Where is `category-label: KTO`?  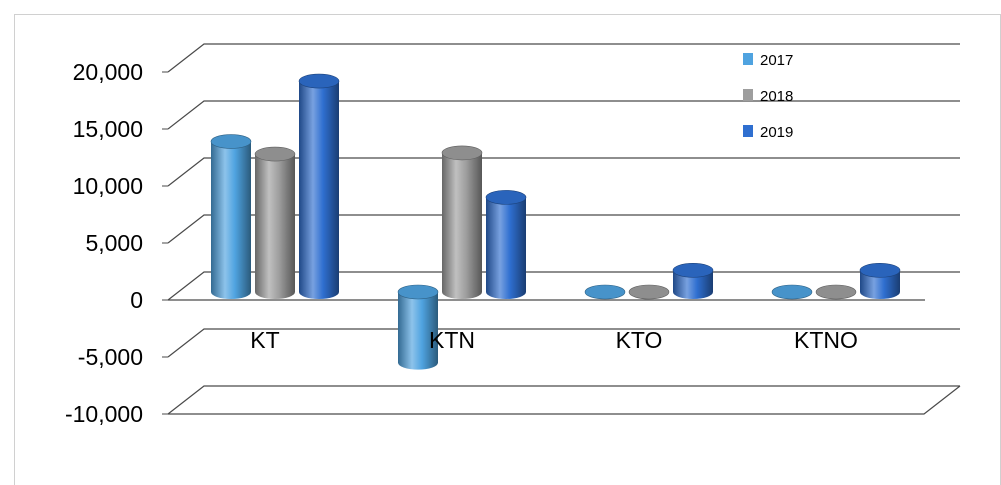
category-label: KTO is located at coordinates (639, 340).